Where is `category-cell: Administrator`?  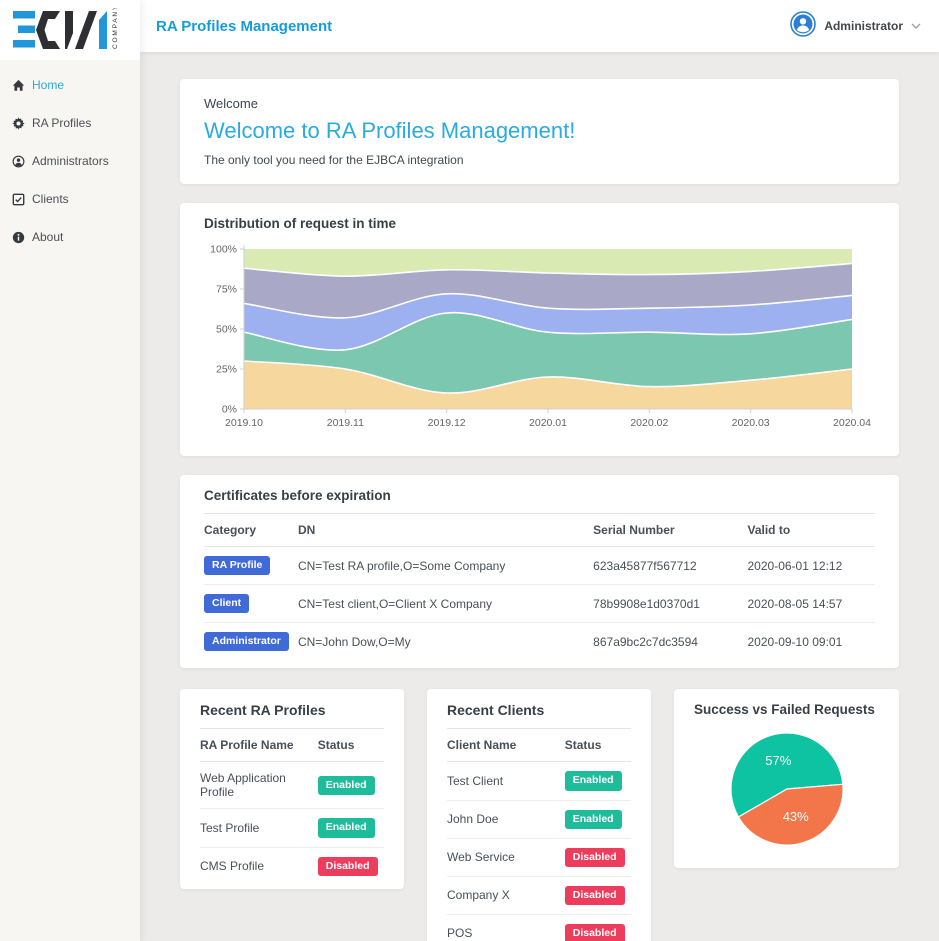
category-cell: Administrator is located at coordinates (251, 642).